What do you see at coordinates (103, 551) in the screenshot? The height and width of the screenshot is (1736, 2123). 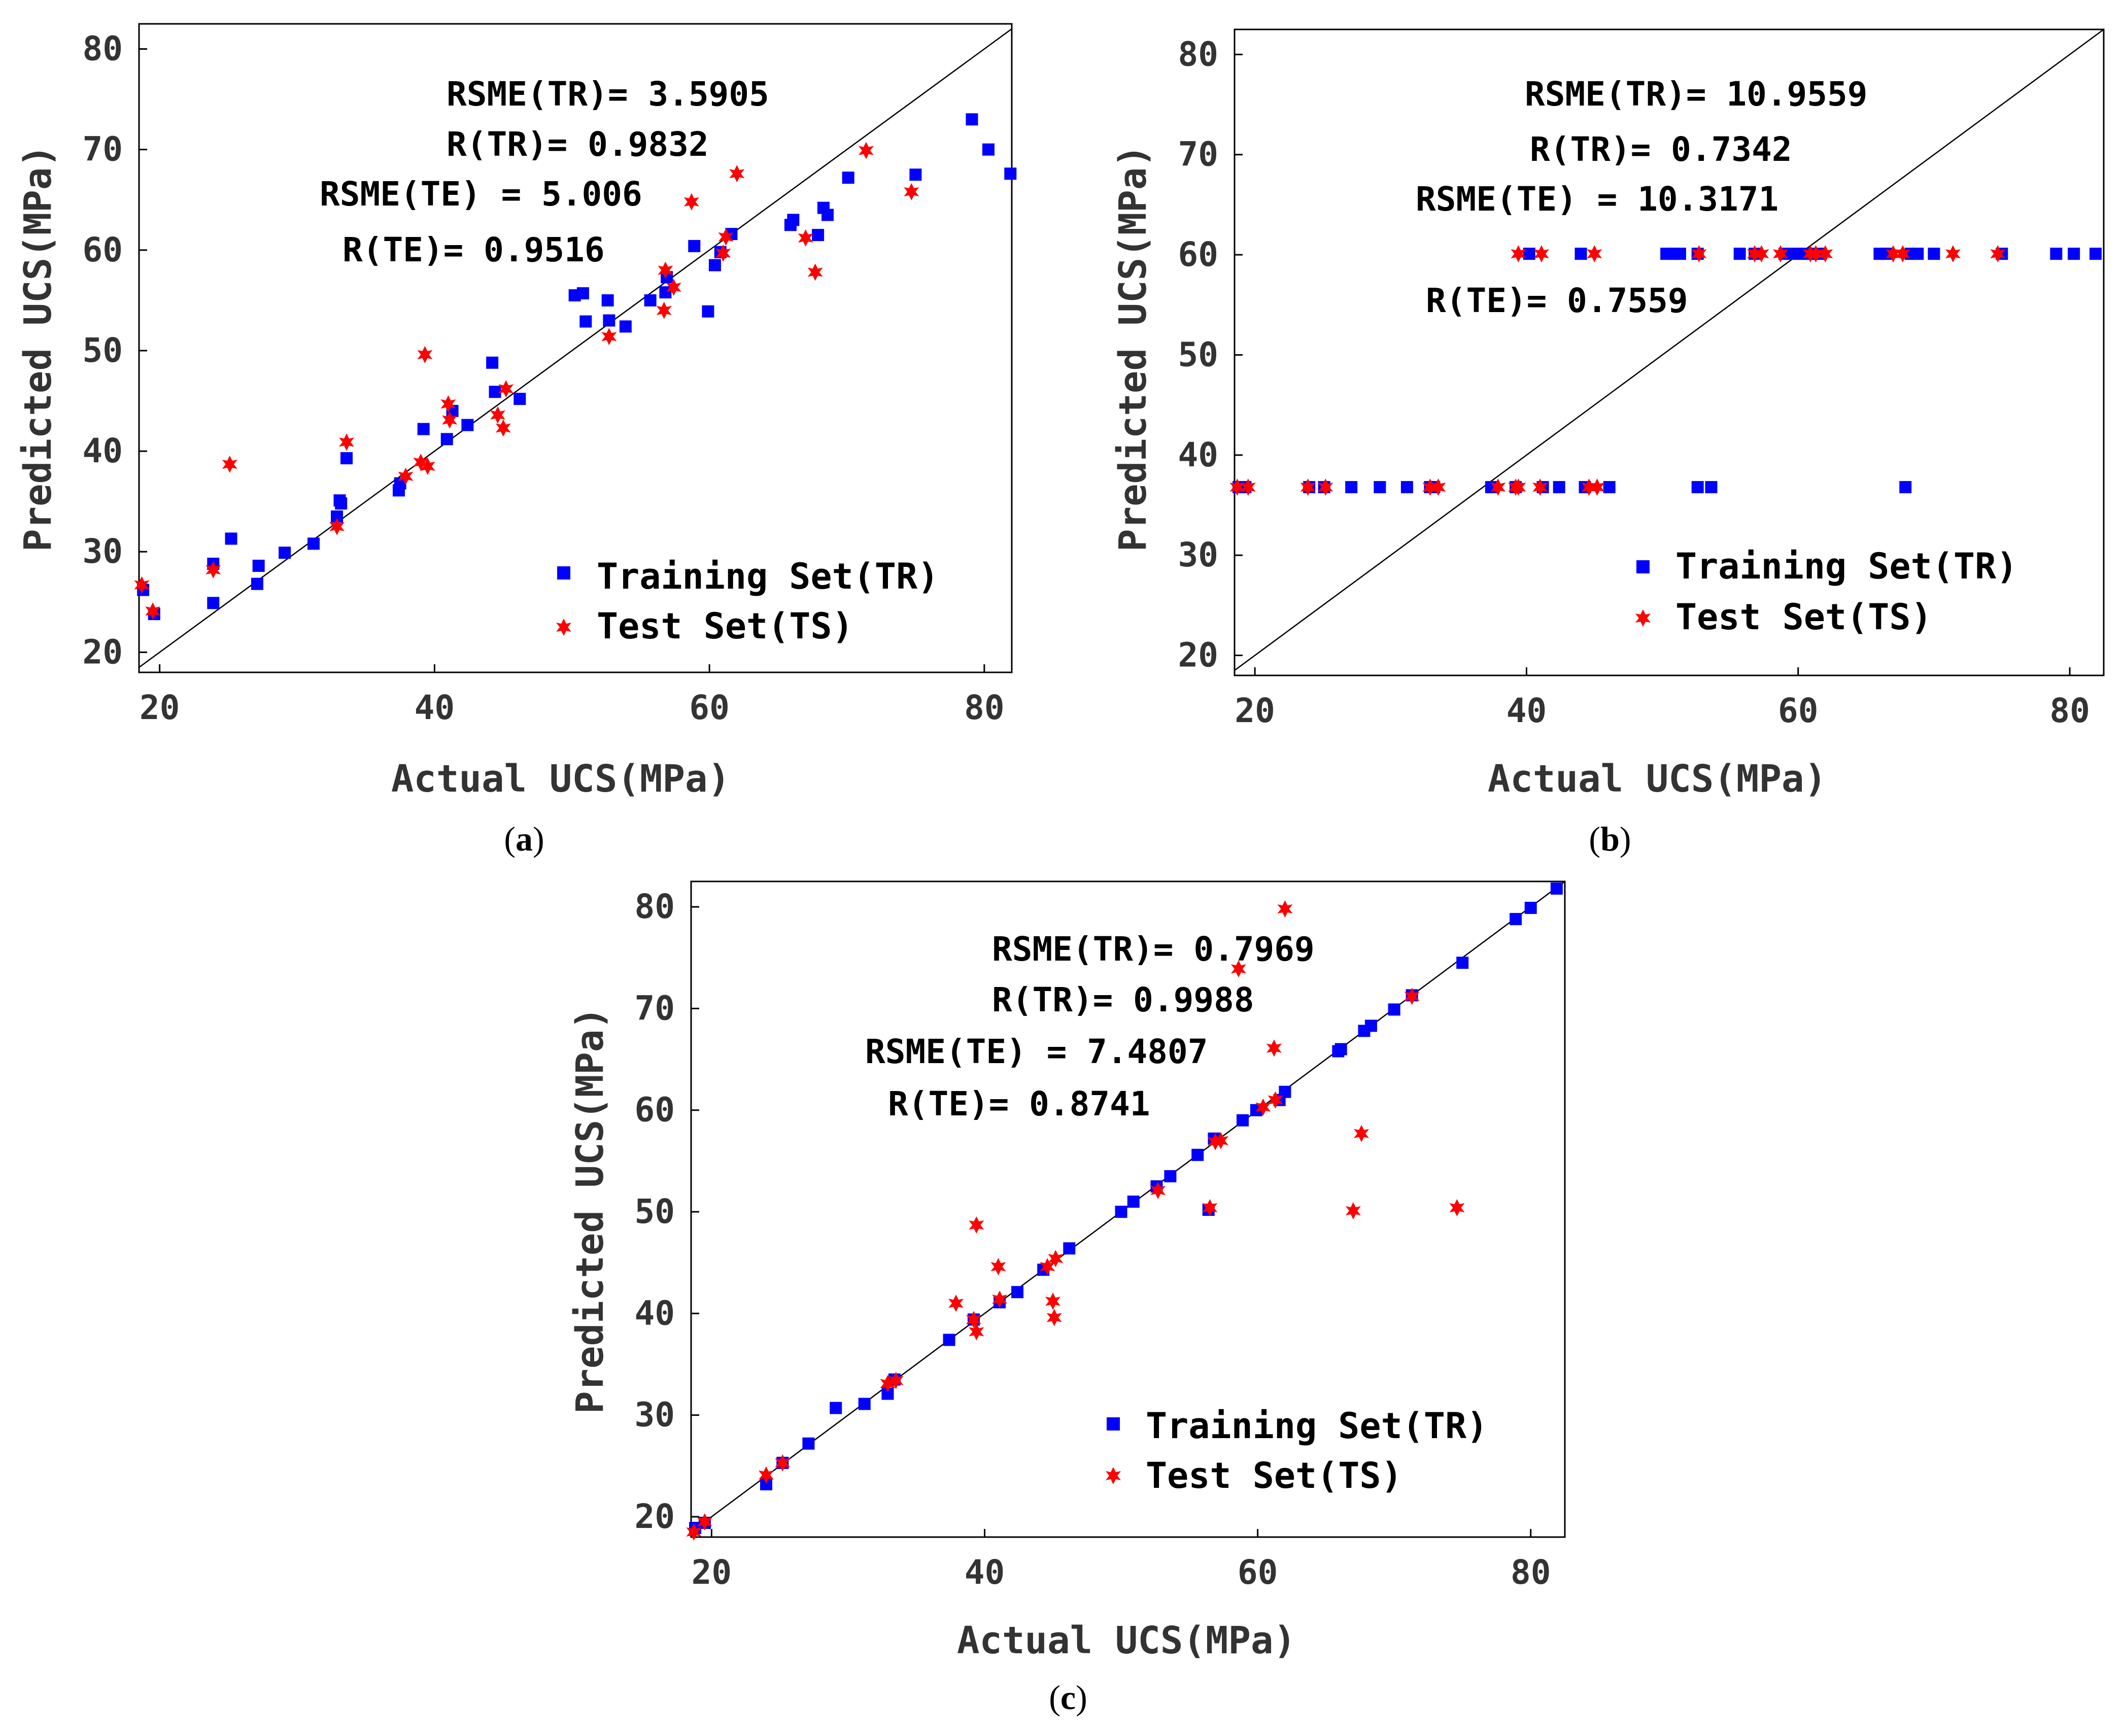 I see `y-tick-label: 30` at bounding box center [103, 551].